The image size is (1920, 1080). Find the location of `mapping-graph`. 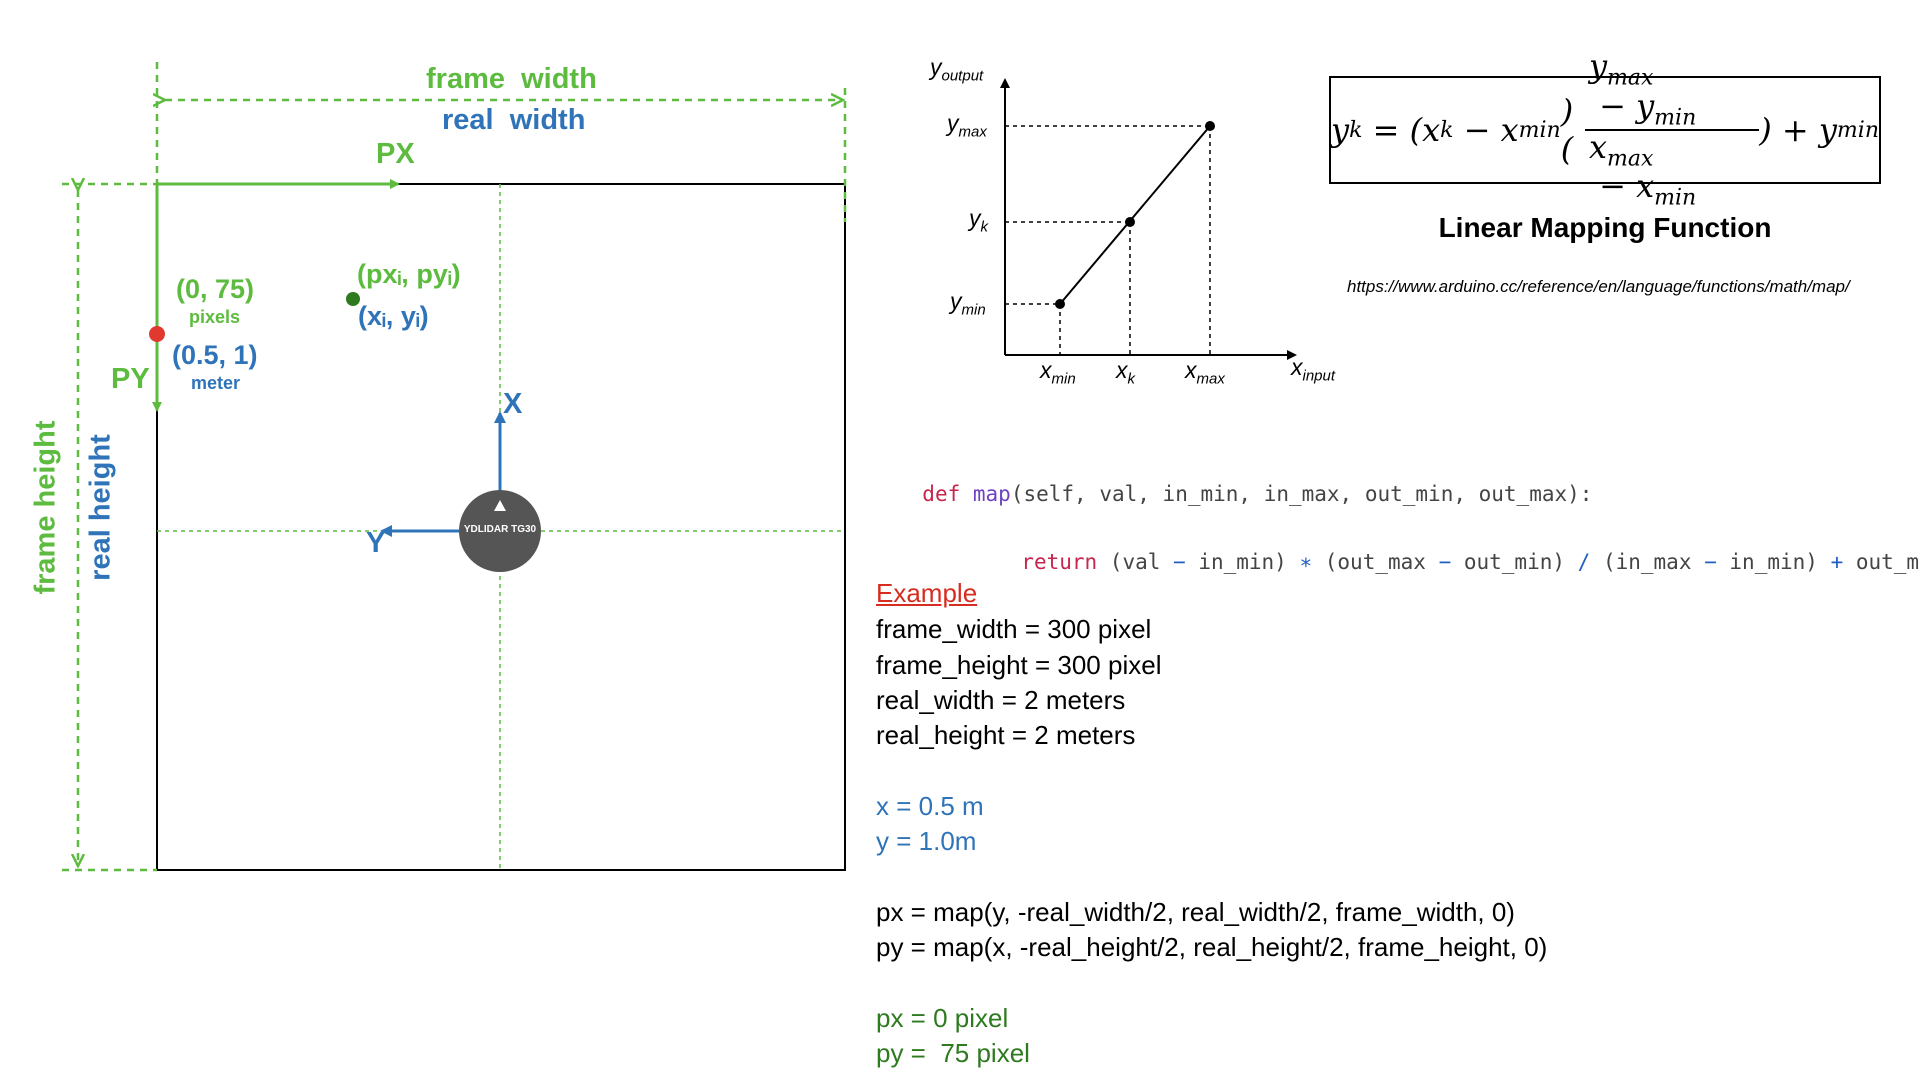

mapping-graph is located at coordinates (1148, 219).